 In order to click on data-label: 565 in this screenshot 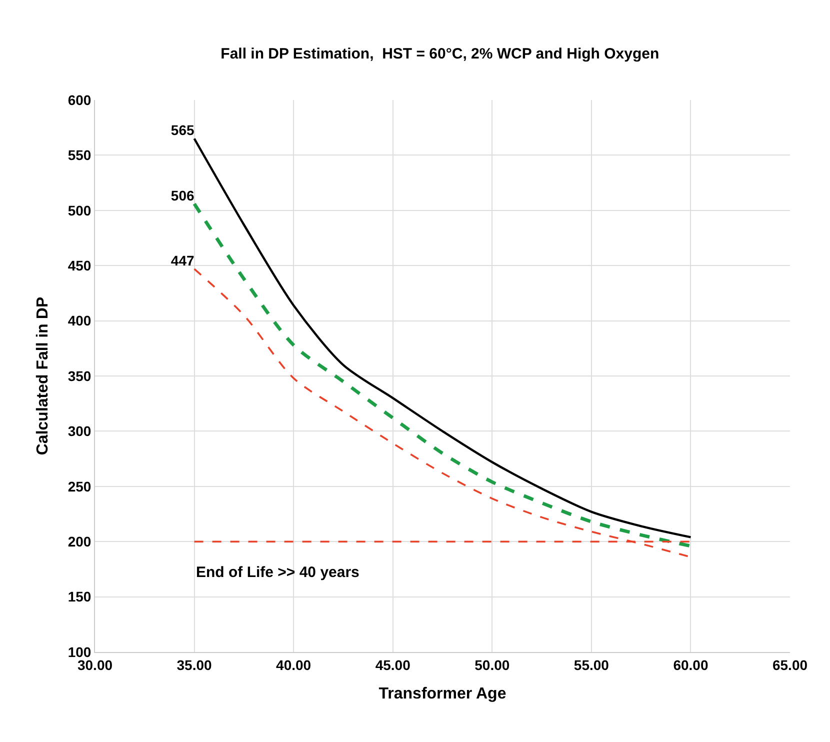, I will do `click(182, 130)`.